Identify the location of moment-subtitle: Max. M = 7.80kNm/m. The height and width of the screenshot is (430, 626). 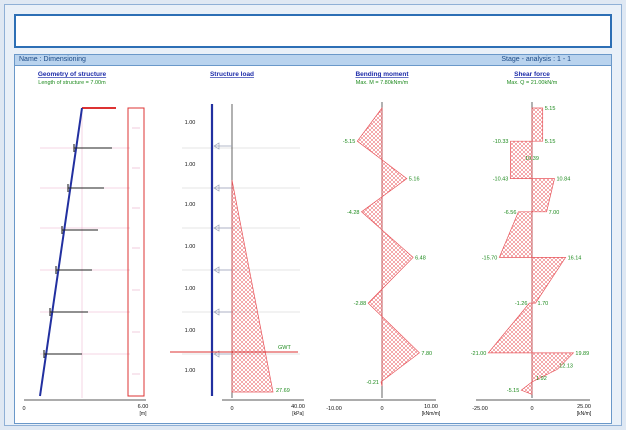
(382, 83).